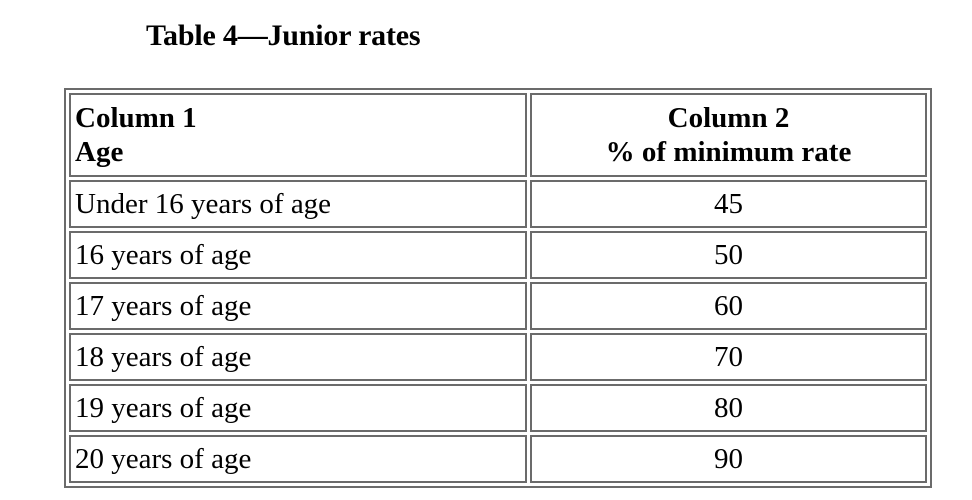 This screenshot has height=500, width=972. Describe the element at coordinates (728, 306) in the screenshot. I see `percent-cell: 60` at that location.